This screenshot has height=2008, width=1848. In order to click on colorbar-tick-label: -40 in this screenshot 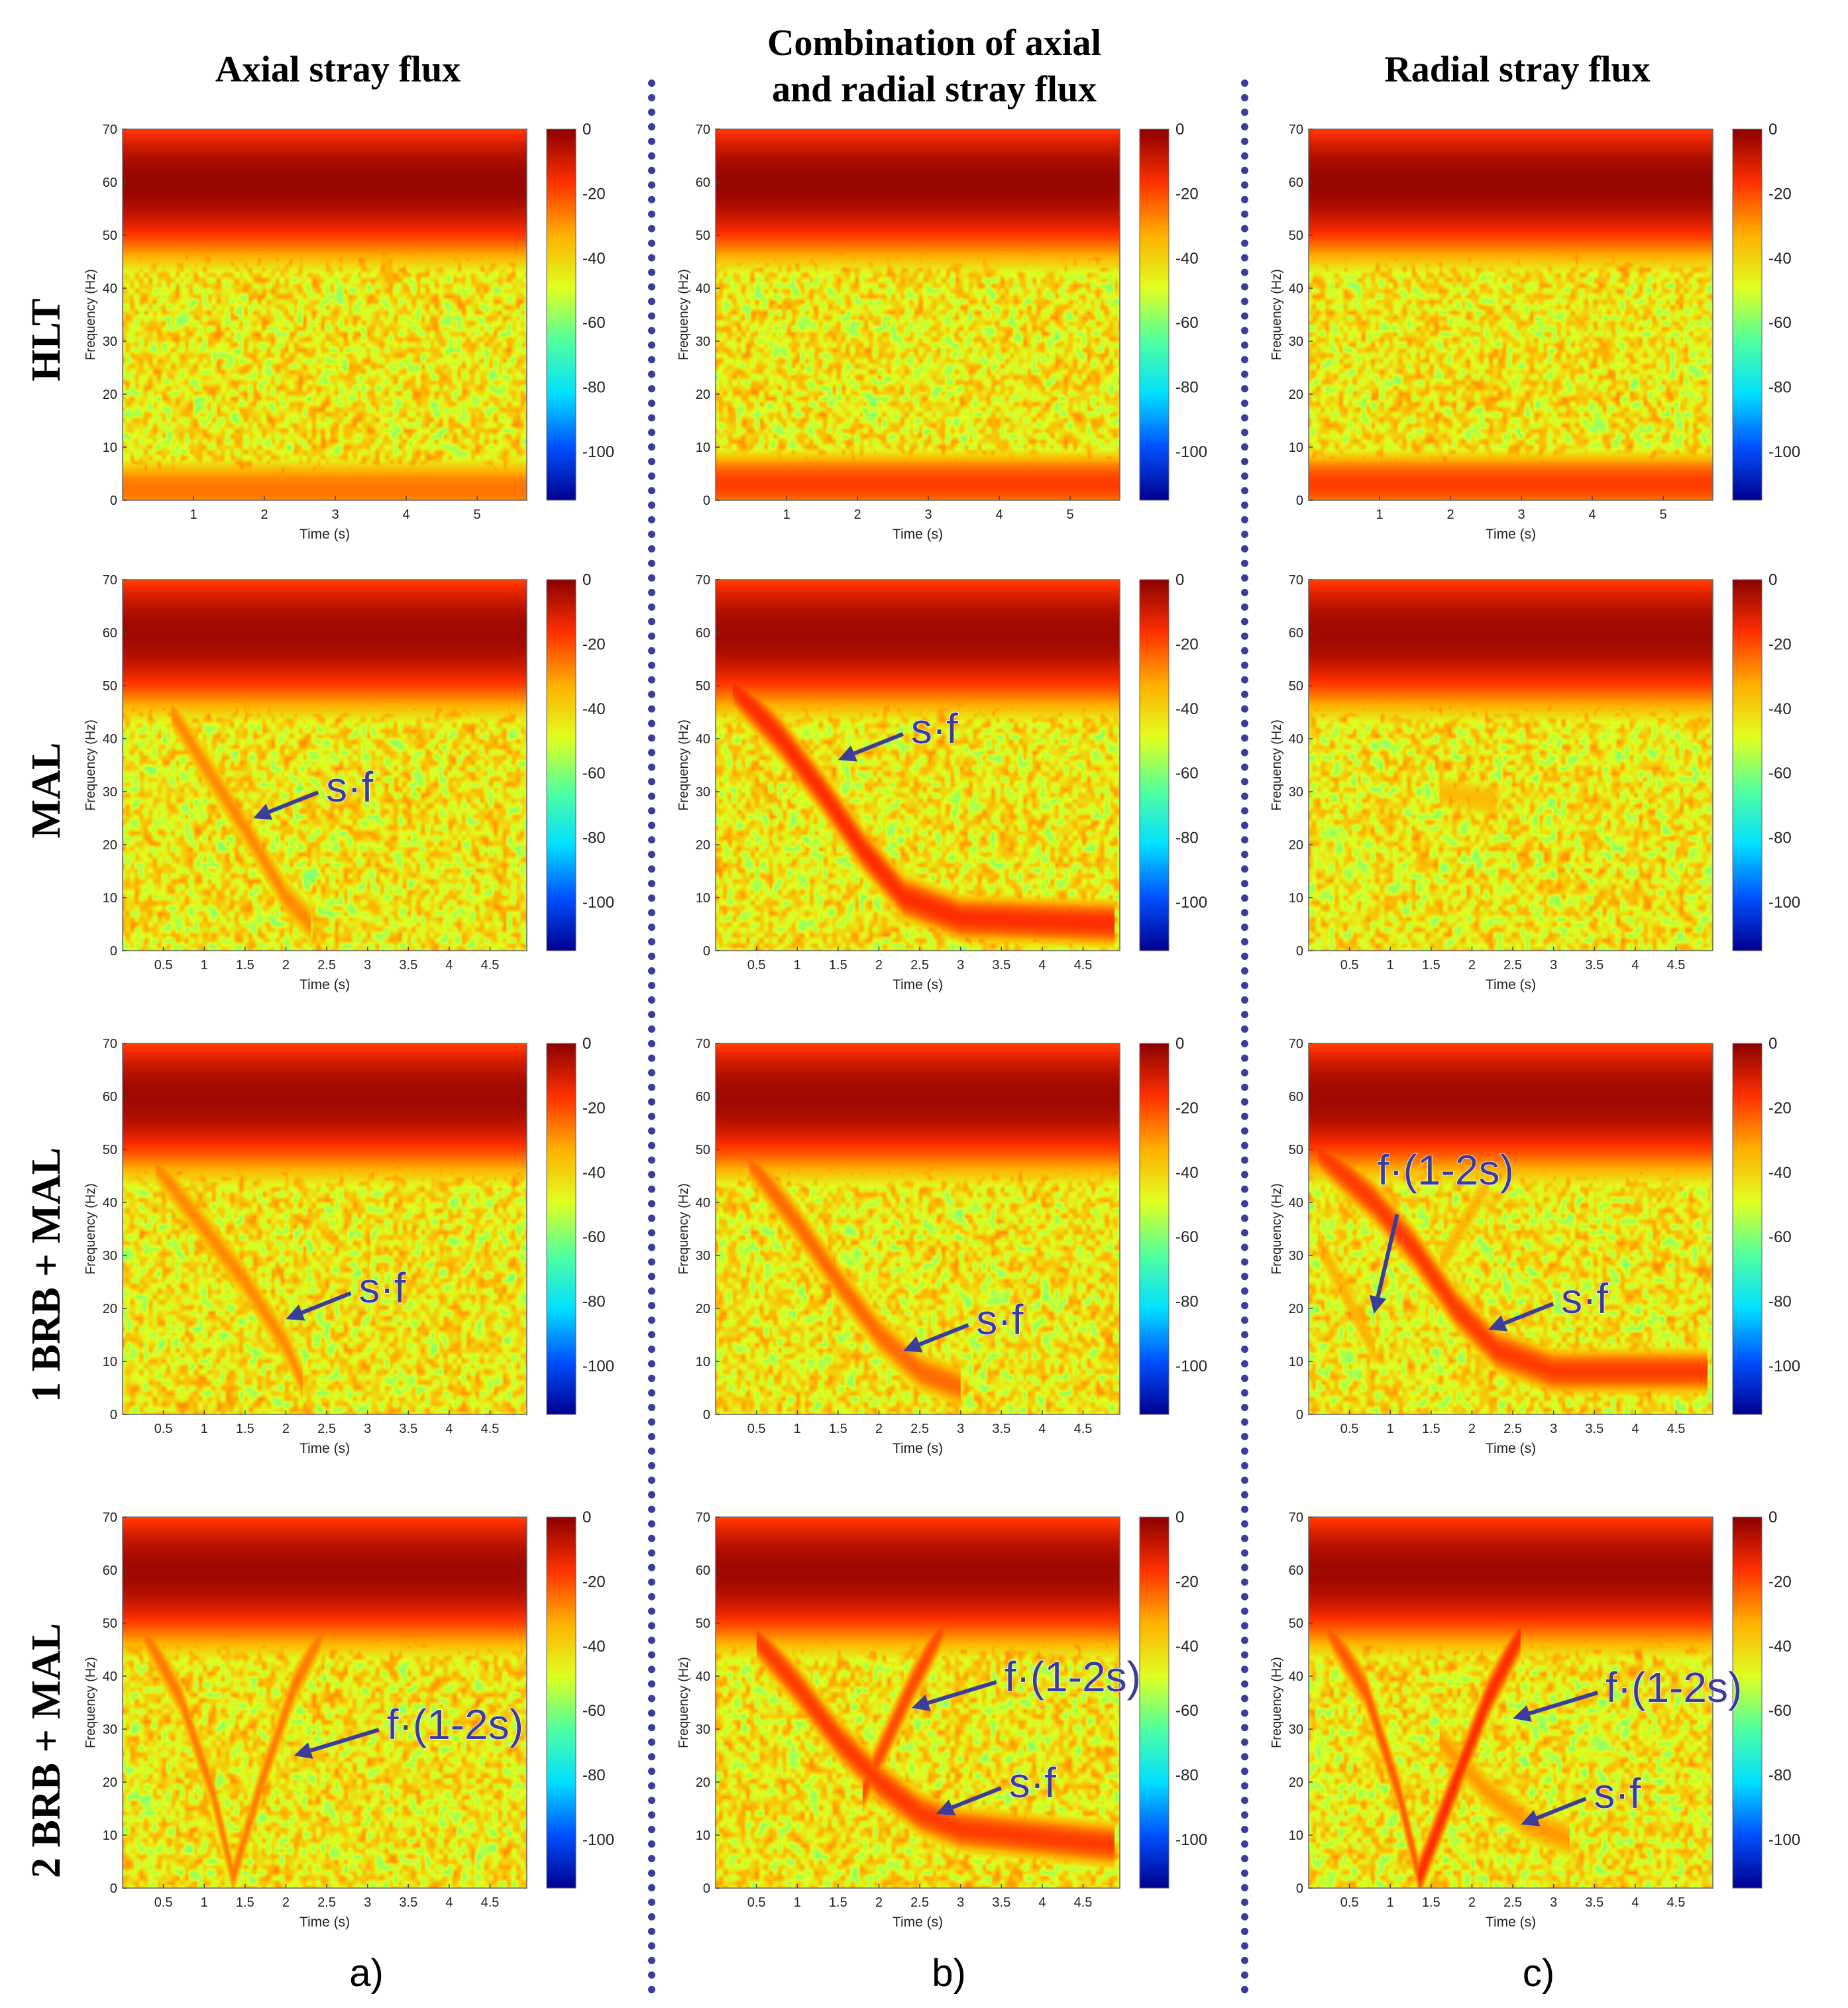, I will do `click(594, 709)`.